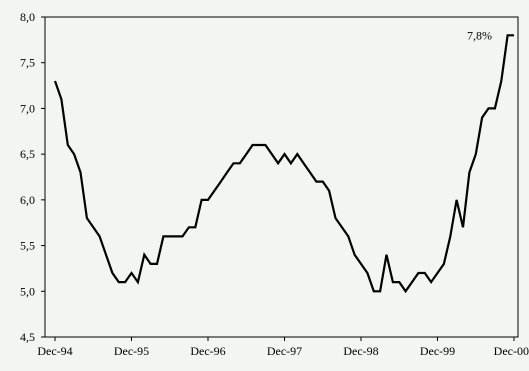 The width and height of the screenshot is (529, 371). Describe the element at coordinates (27, 108) in the screenshot. I see `y-tick-label: 7,0` at that location.